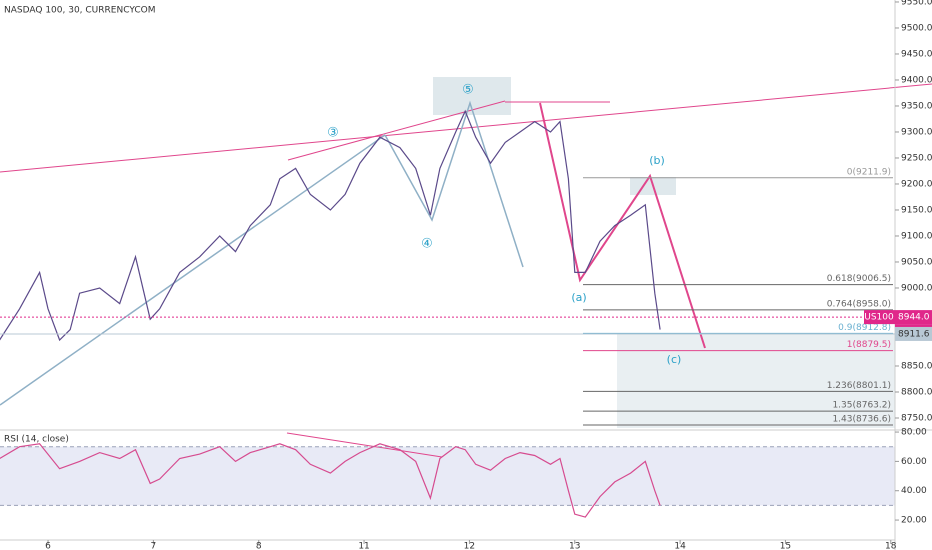  What do you see at coordinates (864, 328) in the screenshot?
I see `fib-label: 0.9(8912.8)` at bounding box center [864, 328].